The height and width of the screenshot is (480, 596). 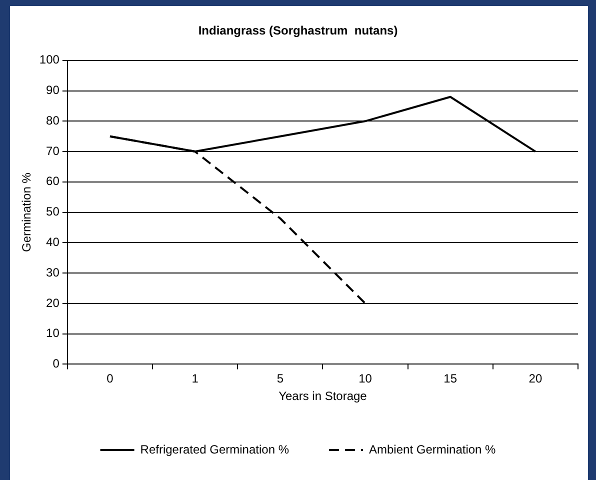 I want to click on x-tick-label: 10, so click(x=365, y=379).